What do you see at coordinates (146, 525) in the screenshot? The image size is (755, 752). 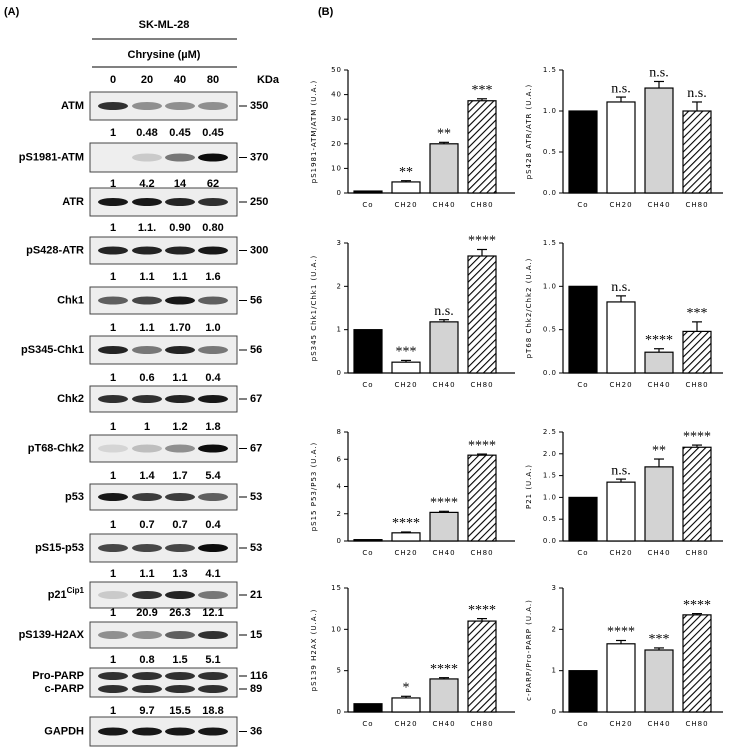 I see `quantification: 0.7` at bounding box center [146, 525].